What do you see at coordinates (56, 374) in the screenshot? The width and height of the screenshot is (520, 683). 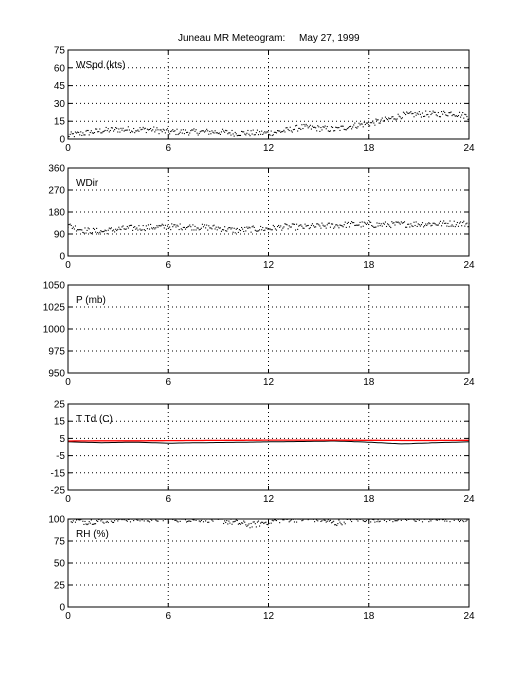 I see `y-tick-label: 950` at bounding box center [56, 374].